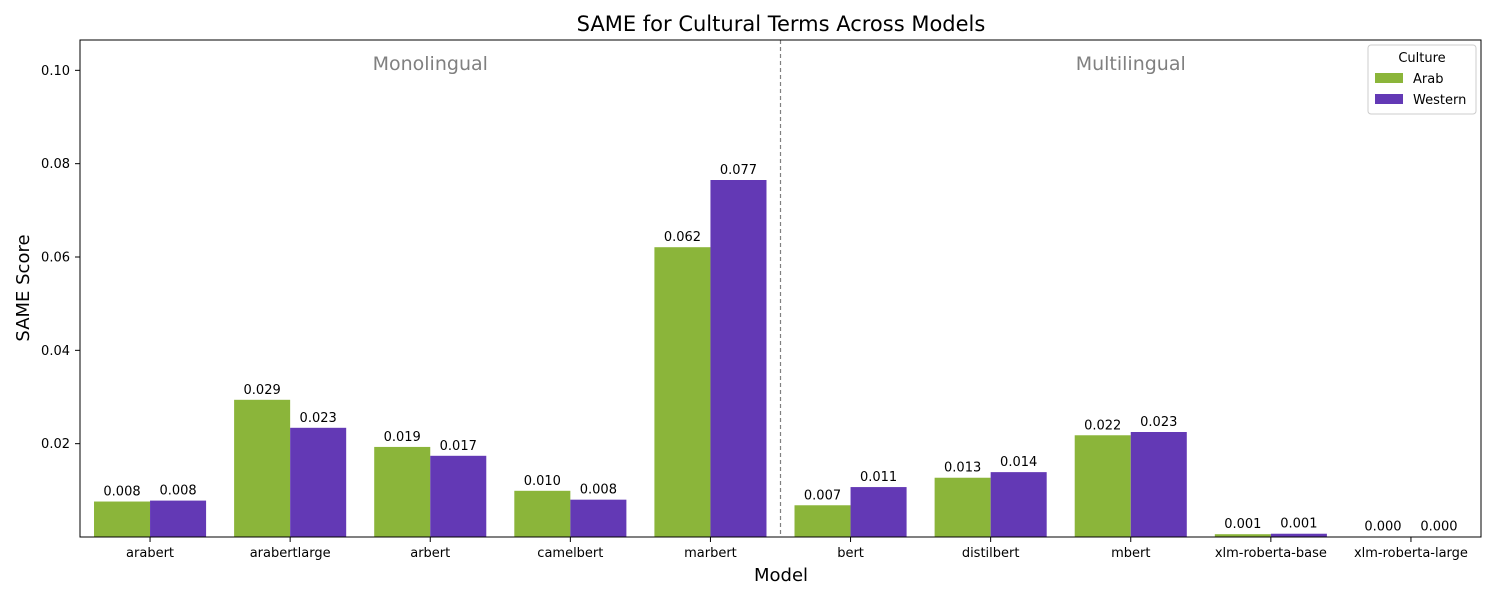 The height and width of the screenshot is (600, 1500). Describe the element at coordinates (1382, 527) in the screenshot. I see `data-label-arab-xlm-roberta-large: 0.000` at that location.